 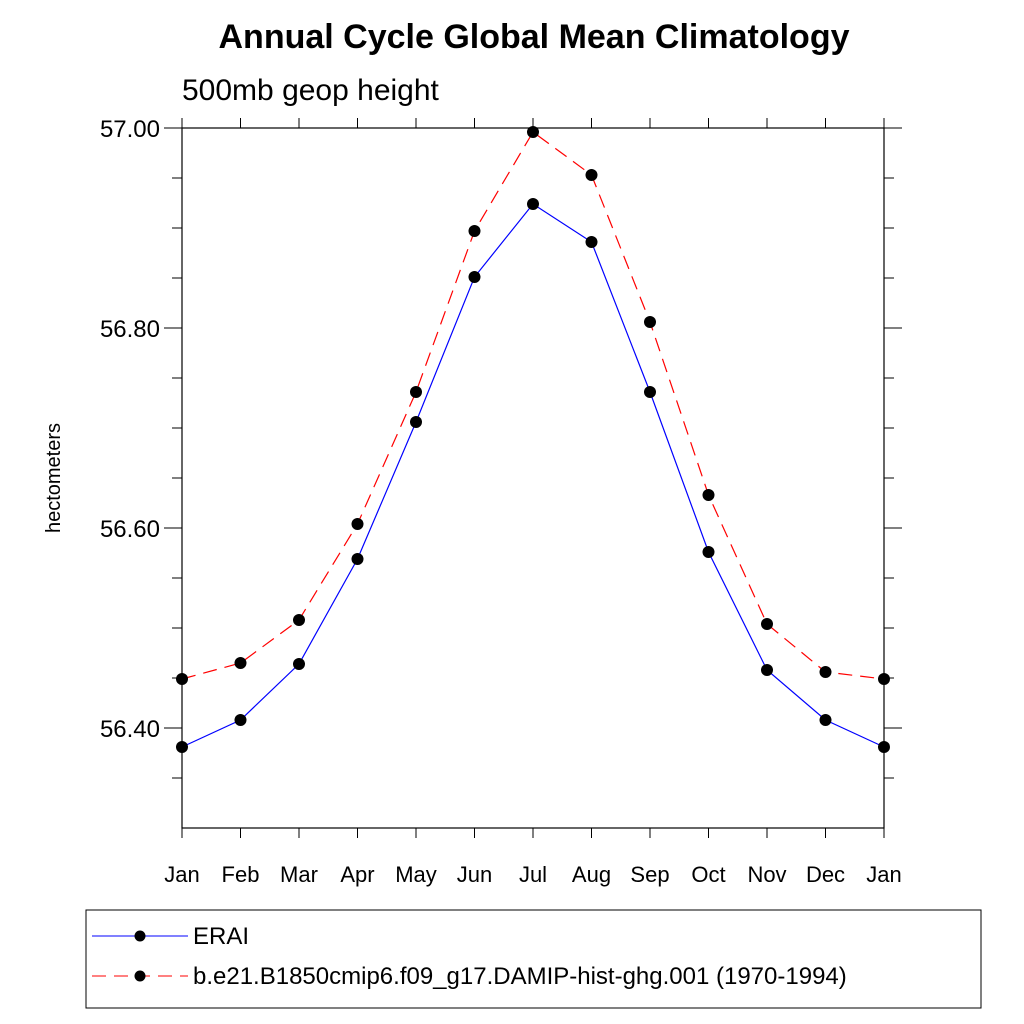 What do you see at coordinates (533, 874) in the screenshot?
I see `x-tick-label: Jul` at bounding box center [533, 874].